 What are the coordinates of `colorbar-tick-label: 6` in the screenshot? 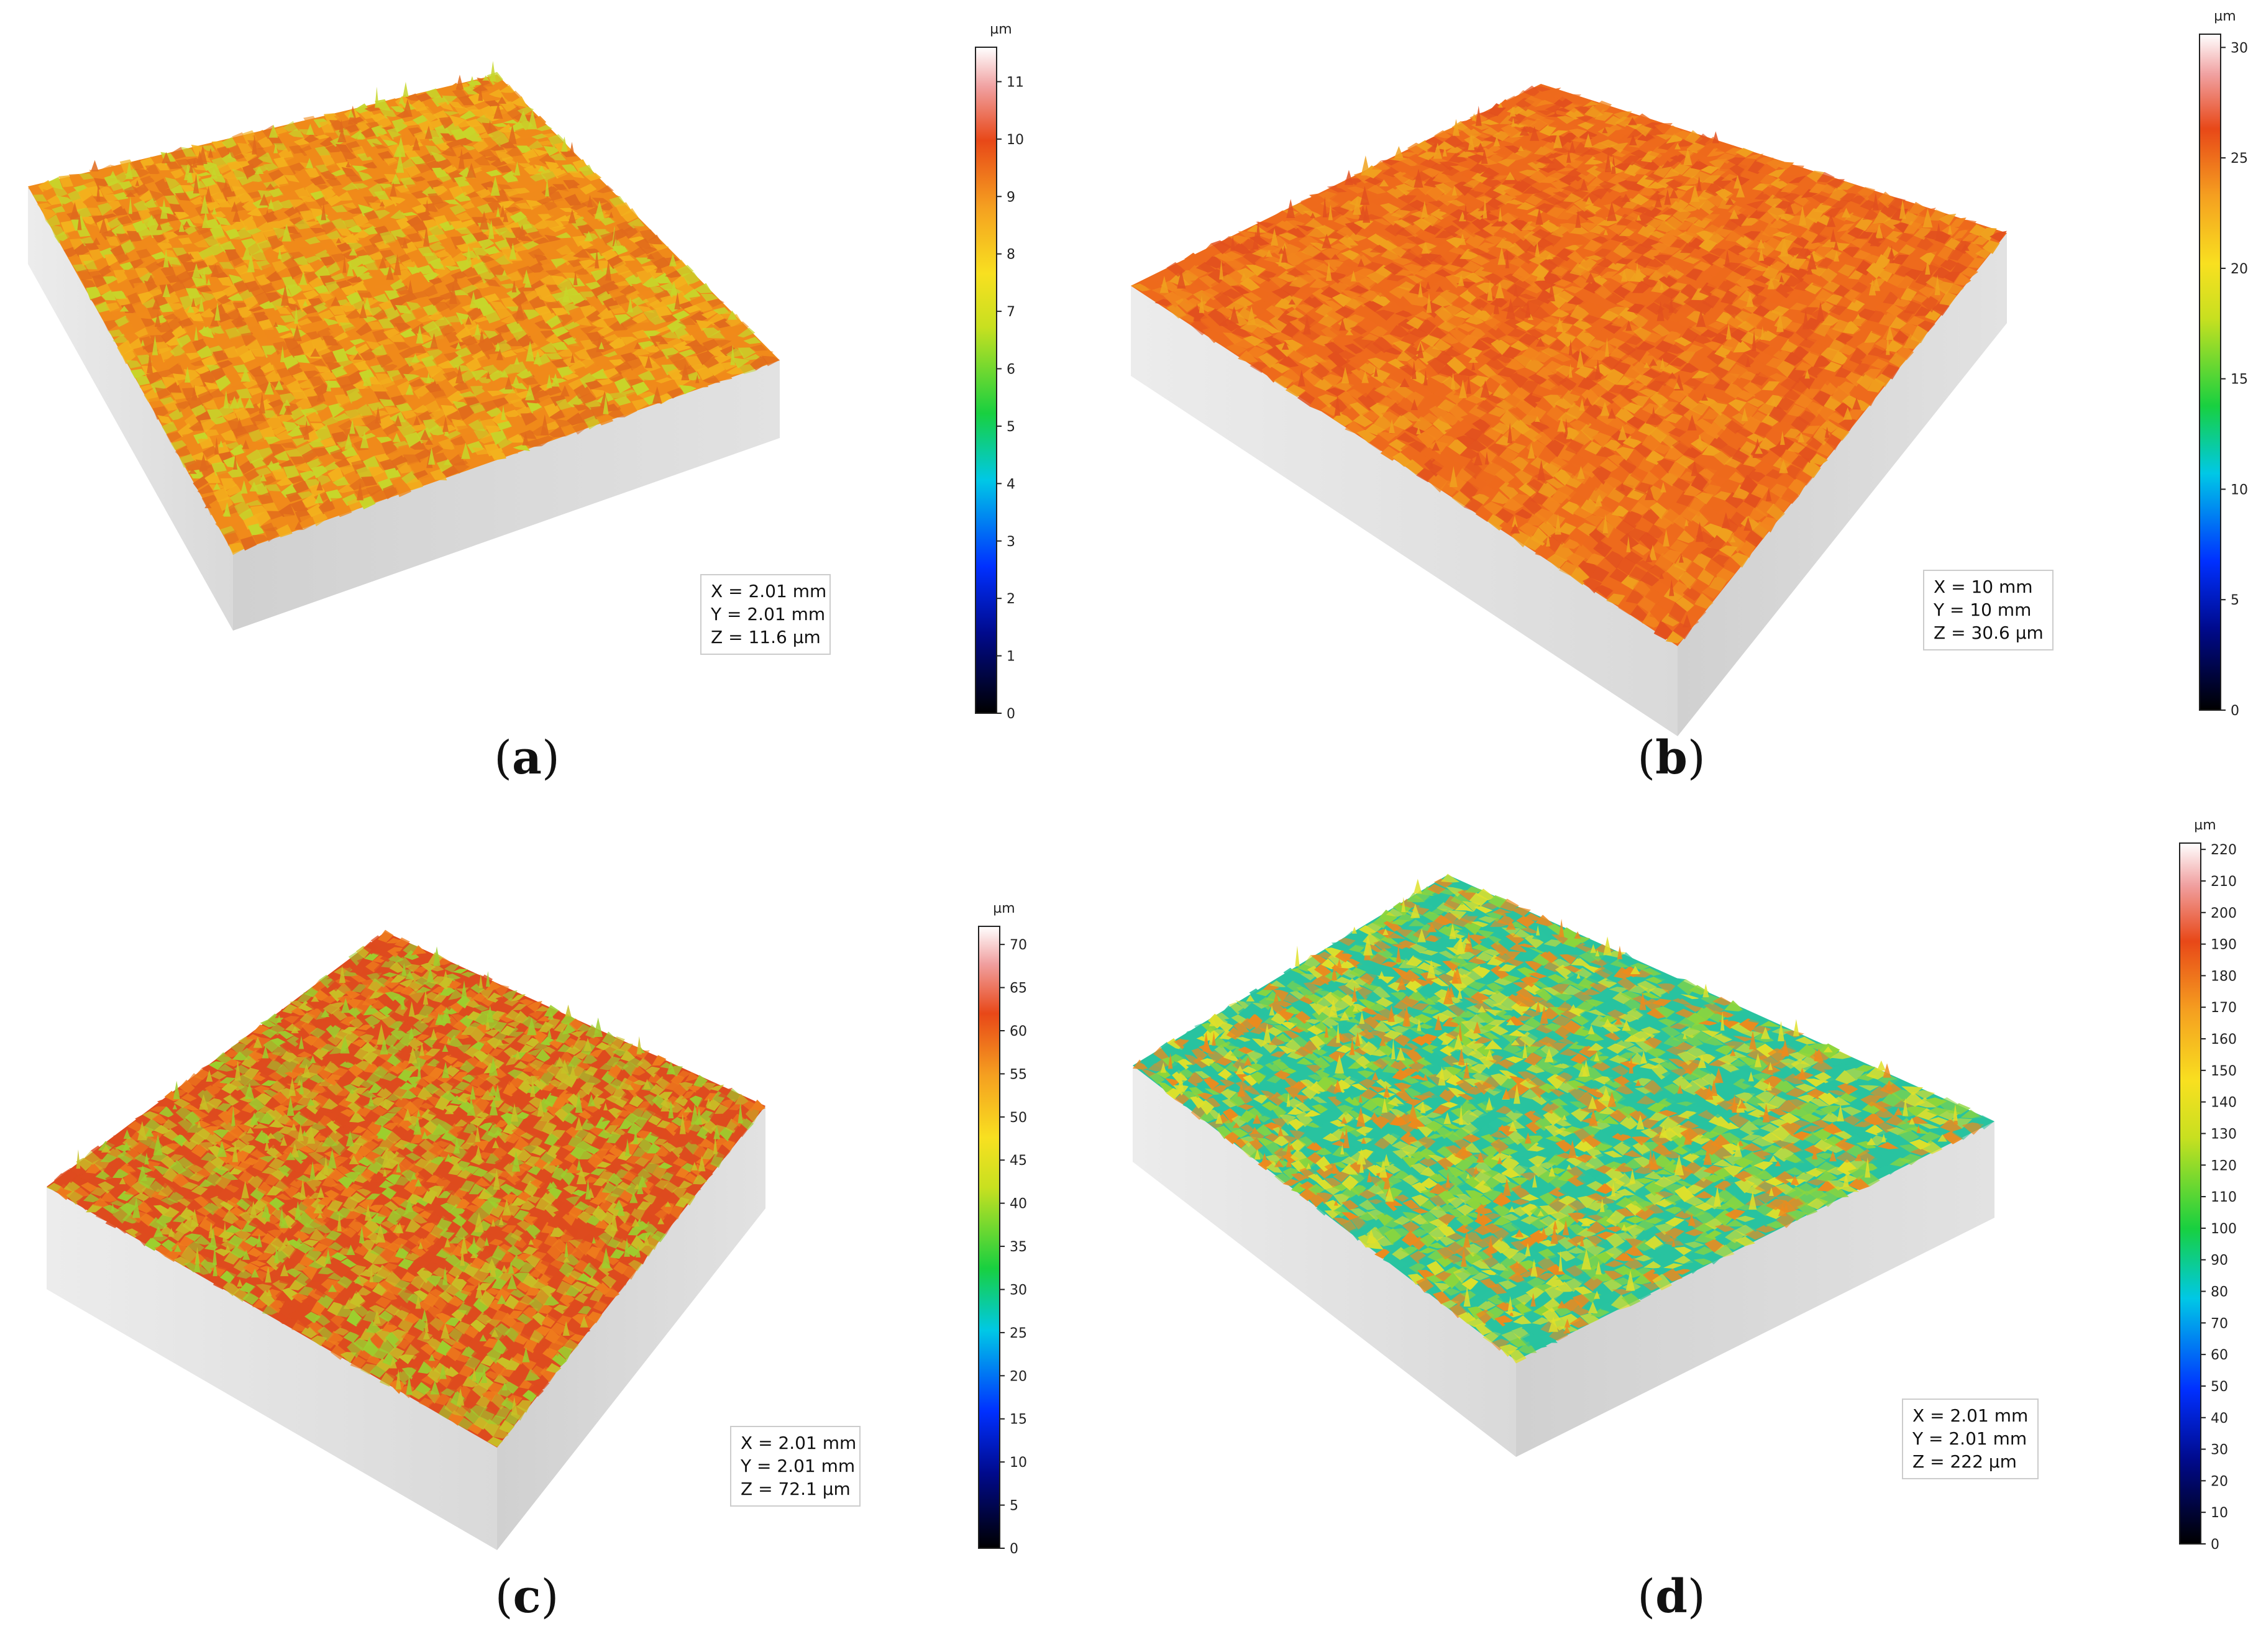 It's located at (1011, 370).